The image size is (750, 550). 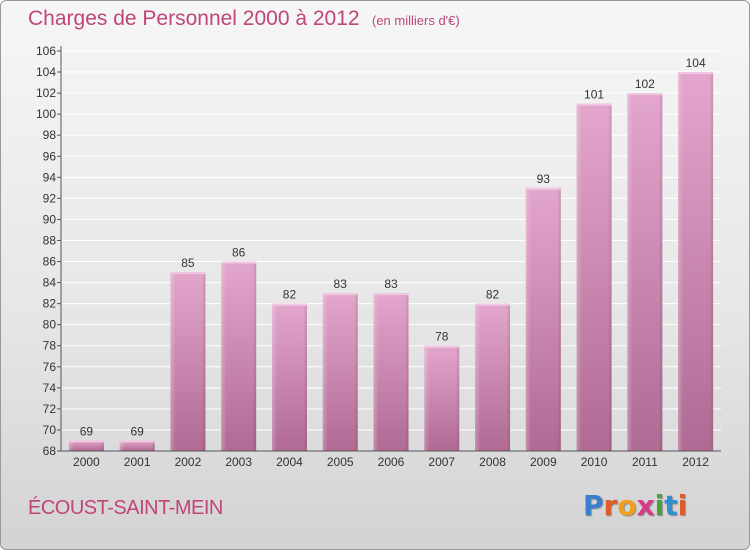 What do you see at coordinates (594, 462) in the screenshot?
I see `x-tick-label: 2010` at bounding box center [594, 462].